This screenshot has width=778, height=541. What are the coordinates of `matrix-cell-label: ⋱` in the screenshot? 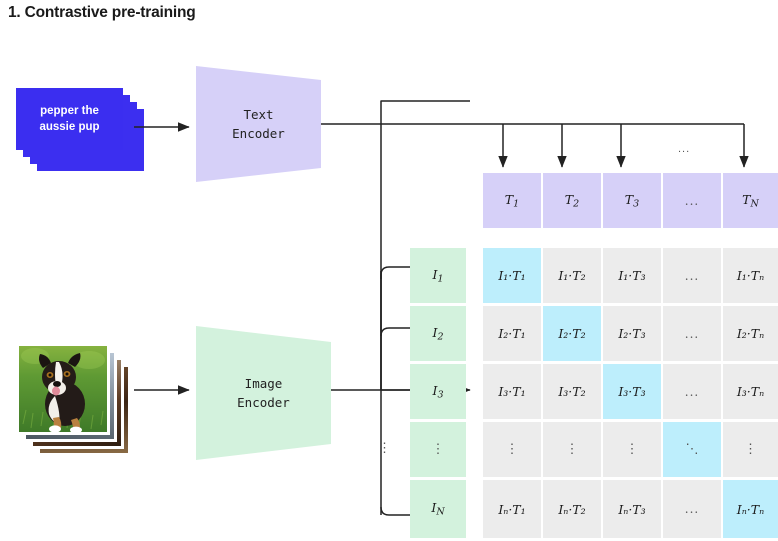 It's located at (692, 449).